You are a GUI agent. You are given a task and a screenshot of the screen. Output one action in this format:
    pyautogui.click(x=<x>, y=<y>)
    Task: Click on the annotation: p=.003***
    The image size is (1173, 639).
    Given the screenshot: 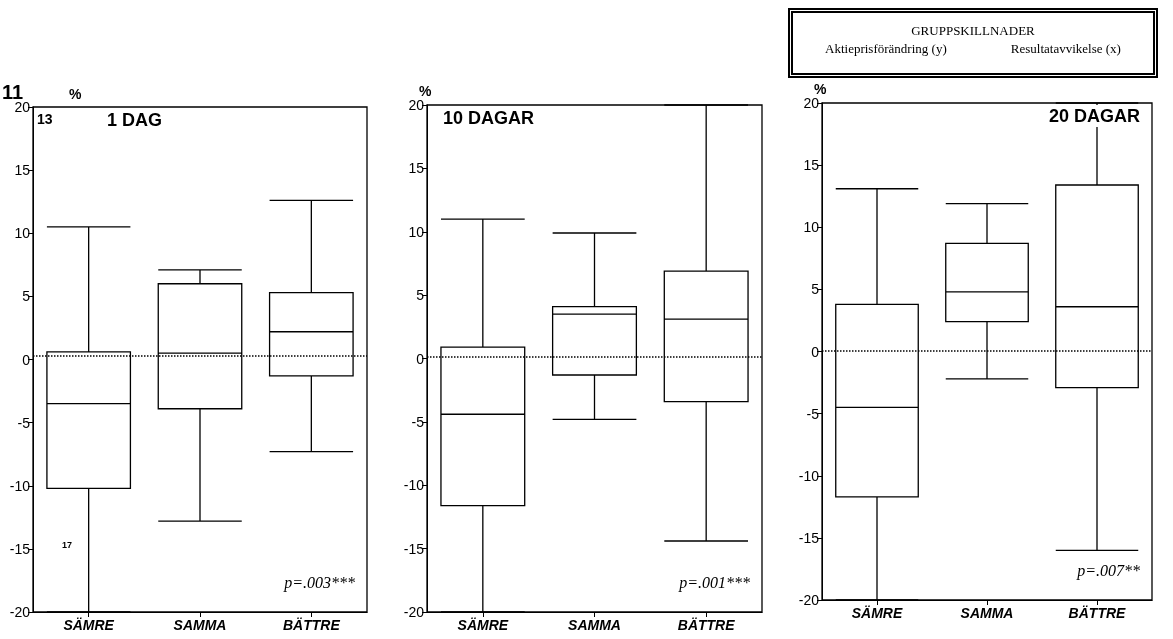 What is the action you would take?
    pyautogui.click(x=319, y=582)
    